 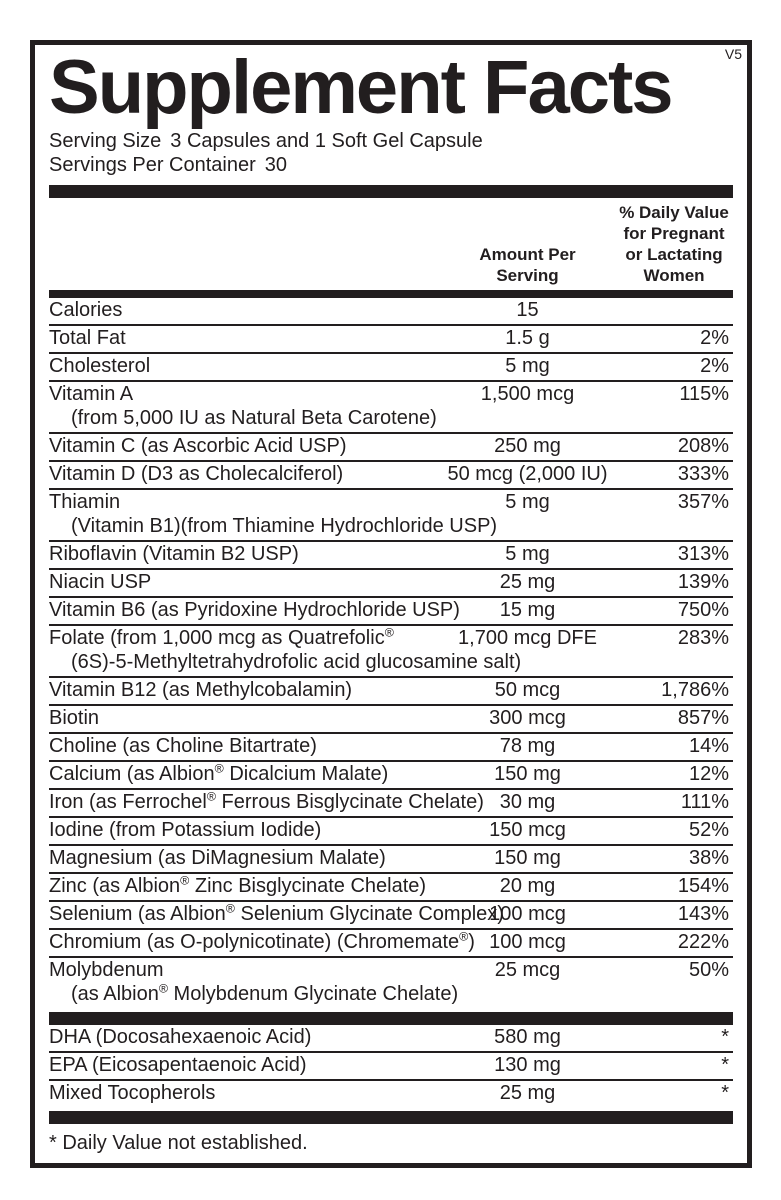 What do you see at coordinates (391, 1018) in the screenshot?
I see `divider-thick-middle` at bounding box center [391, 1018].